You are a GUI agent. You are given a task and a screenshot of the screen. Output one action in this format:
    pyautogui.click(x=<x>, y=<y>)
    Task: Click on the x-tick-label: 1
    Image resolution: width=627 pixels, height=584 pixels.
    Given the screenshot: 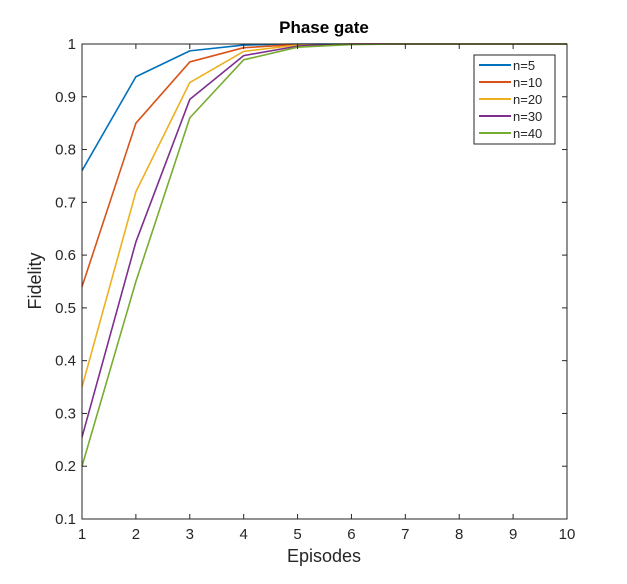 What is the action you would take?
    pyautogui.click(x=82, y=534)
    